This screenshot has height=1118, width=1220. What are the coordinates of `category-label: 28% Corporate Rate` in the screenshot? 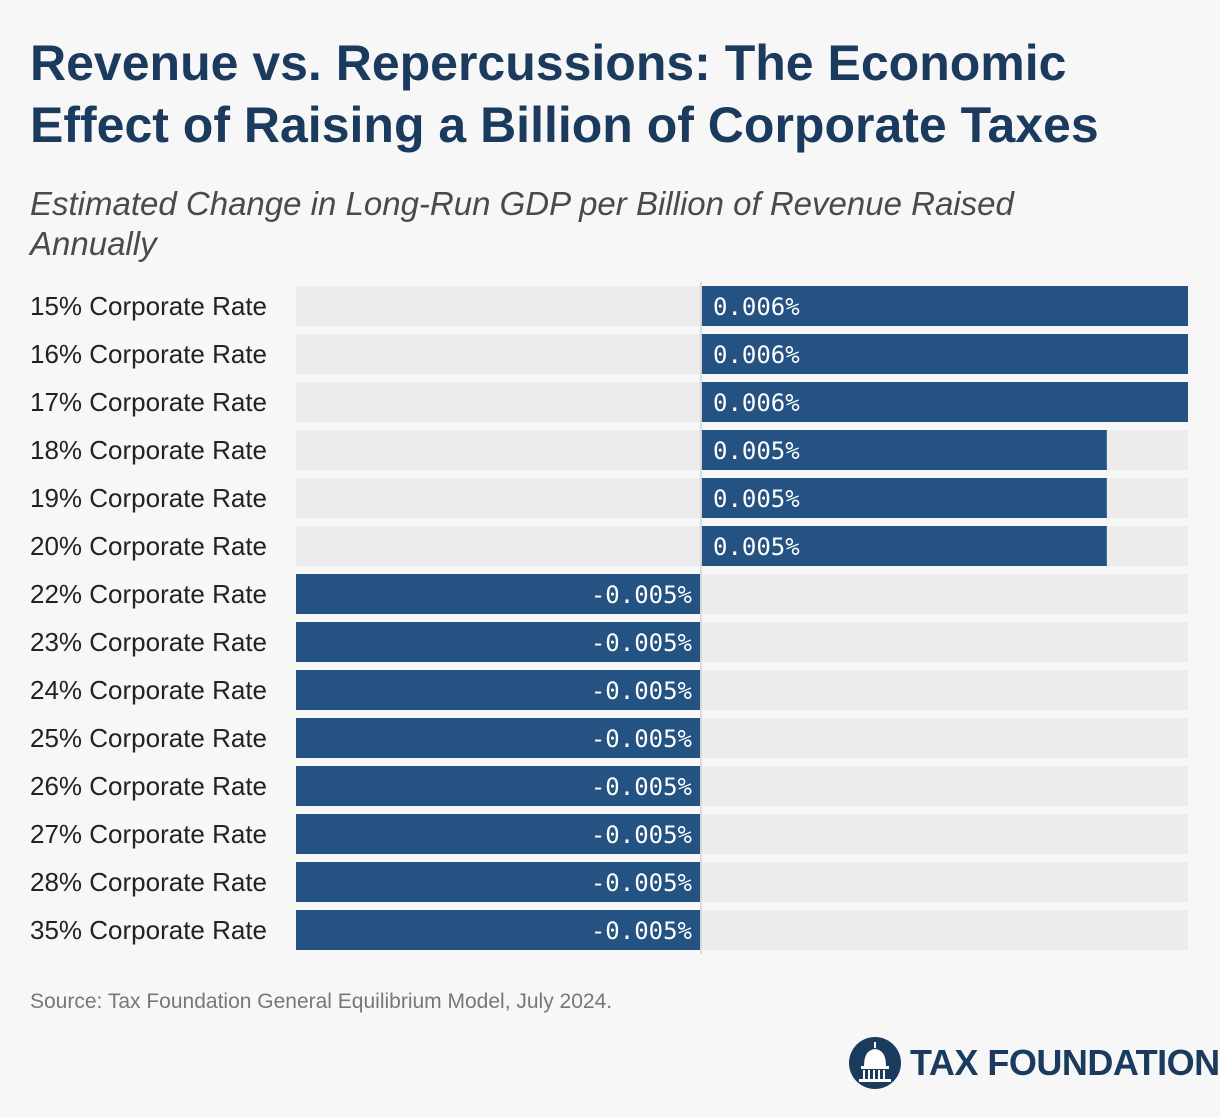 It's located at (148, 882).